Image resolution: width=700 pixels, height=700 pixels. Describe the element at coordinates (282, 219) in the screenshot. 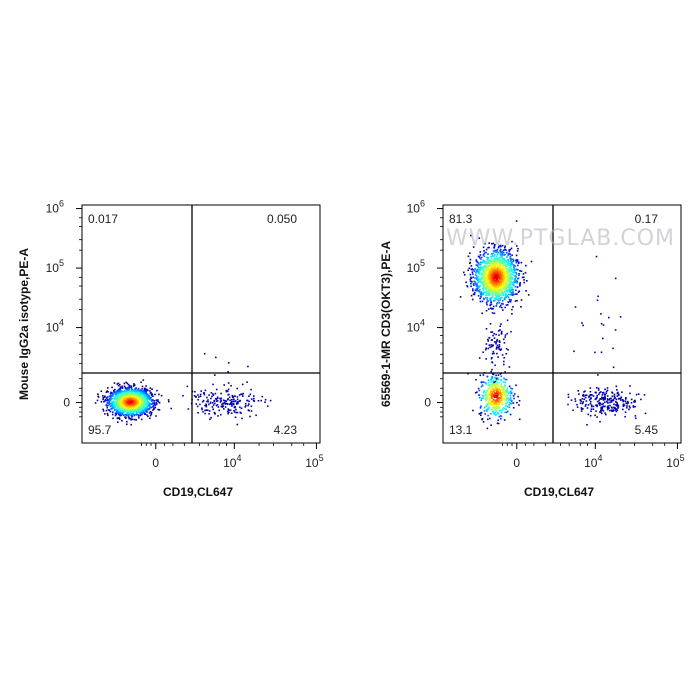

I see `quadrant-label-tr: 0.050` at that location.